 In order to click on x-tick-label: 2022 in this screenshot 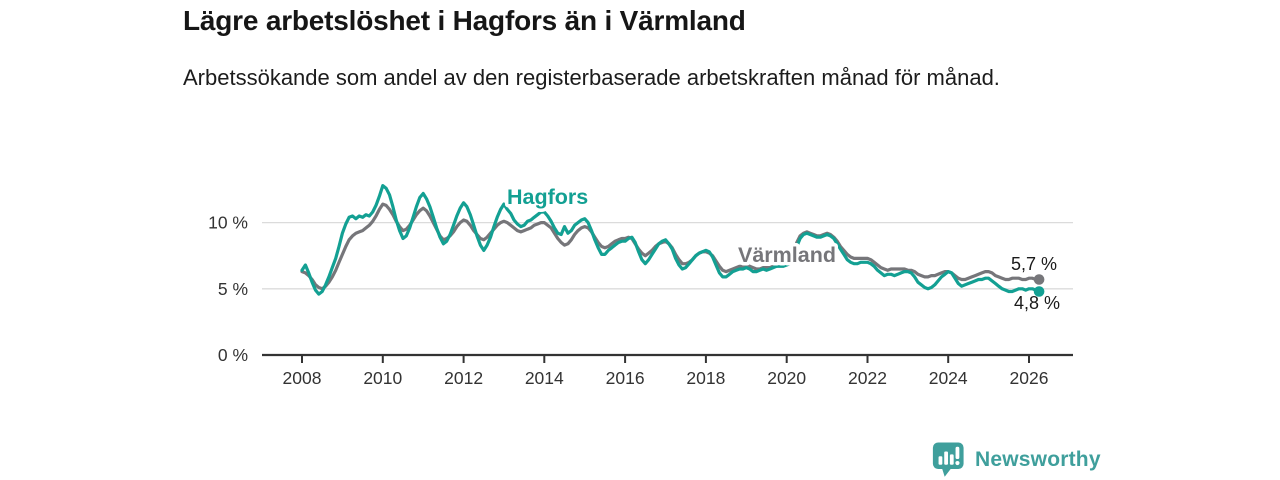, I will do `click(867, 378)`.